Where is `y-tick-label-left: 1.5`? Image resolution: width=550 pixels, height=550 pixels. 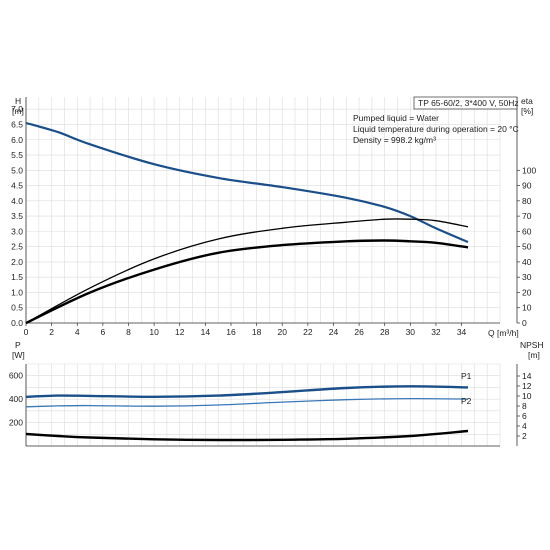 y-tick-label-left: 1.5 is located at coordinates (17, 277).